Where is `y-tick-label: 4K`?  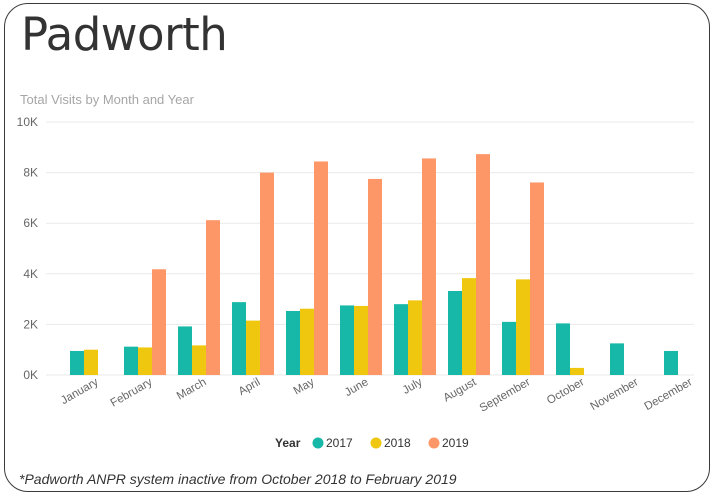 y-tick-label: 4K is located at coordinates (30, 274).